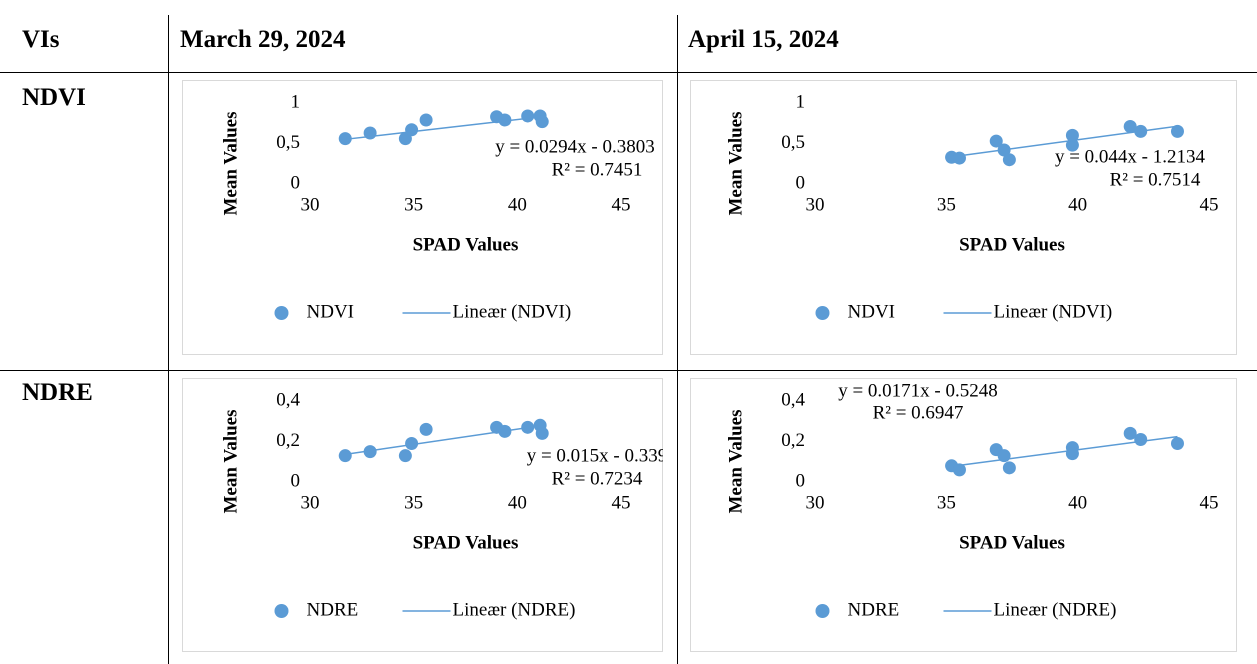 The width and height of the screenshot is (1257, 664). I want to click on trendline-equation: y = 0.015x - 0.339, so click(595, 455).